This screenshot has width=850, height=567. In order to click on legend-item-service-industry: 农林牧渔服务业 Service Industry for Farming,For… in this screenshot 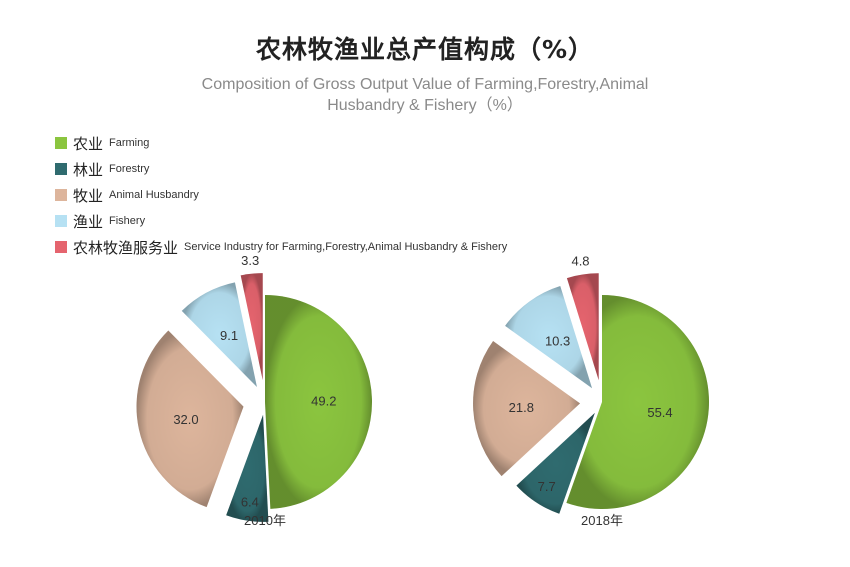, I will do `click(281, 247)`.